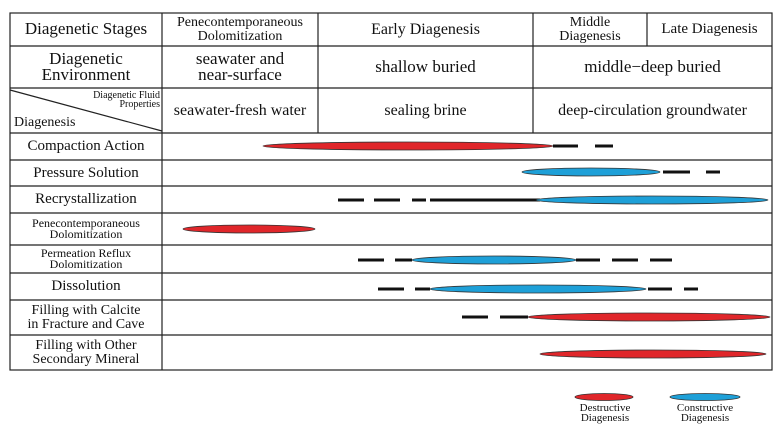  I want to click on process-label: Pressure Solution, so click(86, 172).